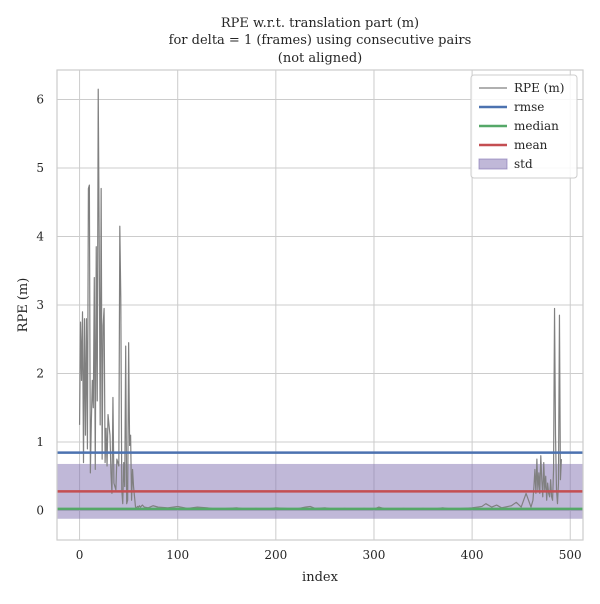  I want to click on legend-label-rmse: rmse, so click(529, 107).